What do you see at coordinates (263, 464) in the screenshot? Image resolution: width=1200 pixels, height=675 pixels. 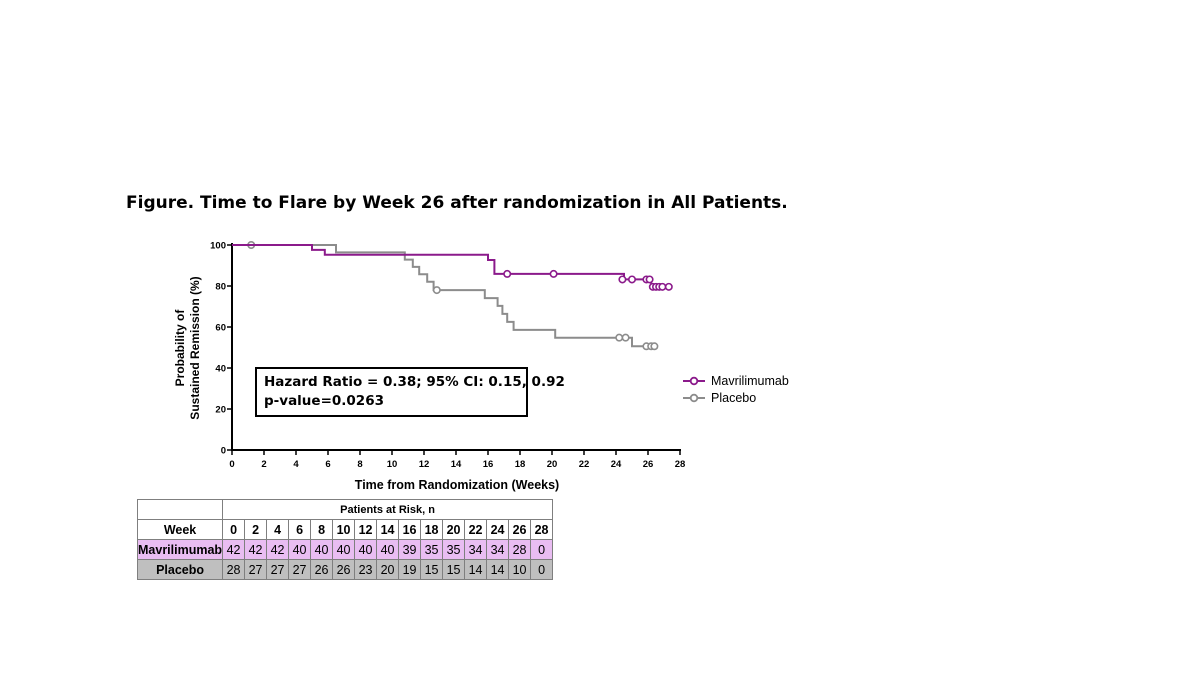 I see `x-tick-label: 2` at bounding box center [263, 464].